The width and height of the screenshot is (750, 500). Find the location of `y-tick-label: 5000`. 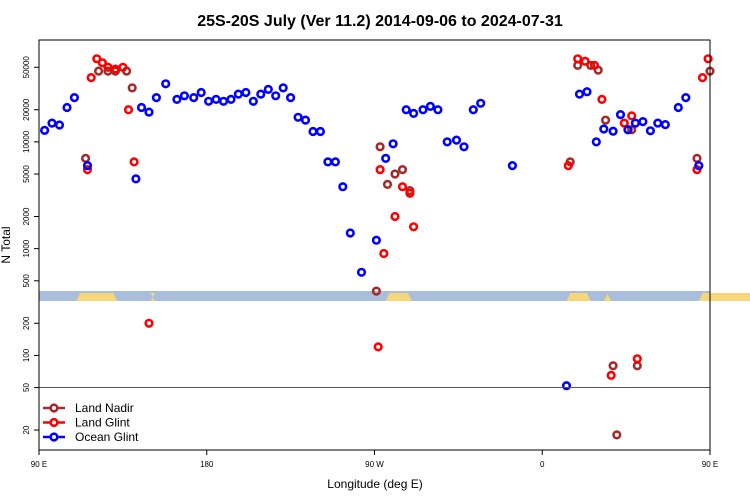

y-tick-label: 5000 is located at coordinates (26, 174).